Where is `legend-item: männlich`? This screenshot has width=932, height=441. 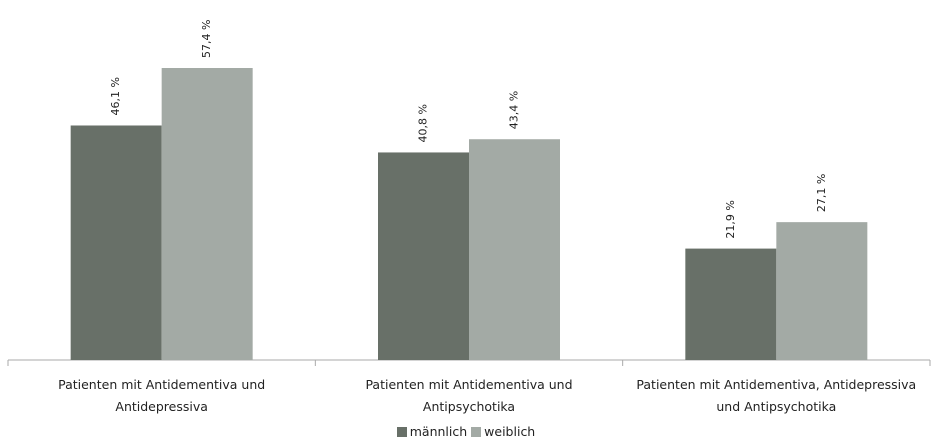
legend-item: männlich is located at coordinates (432, 431).